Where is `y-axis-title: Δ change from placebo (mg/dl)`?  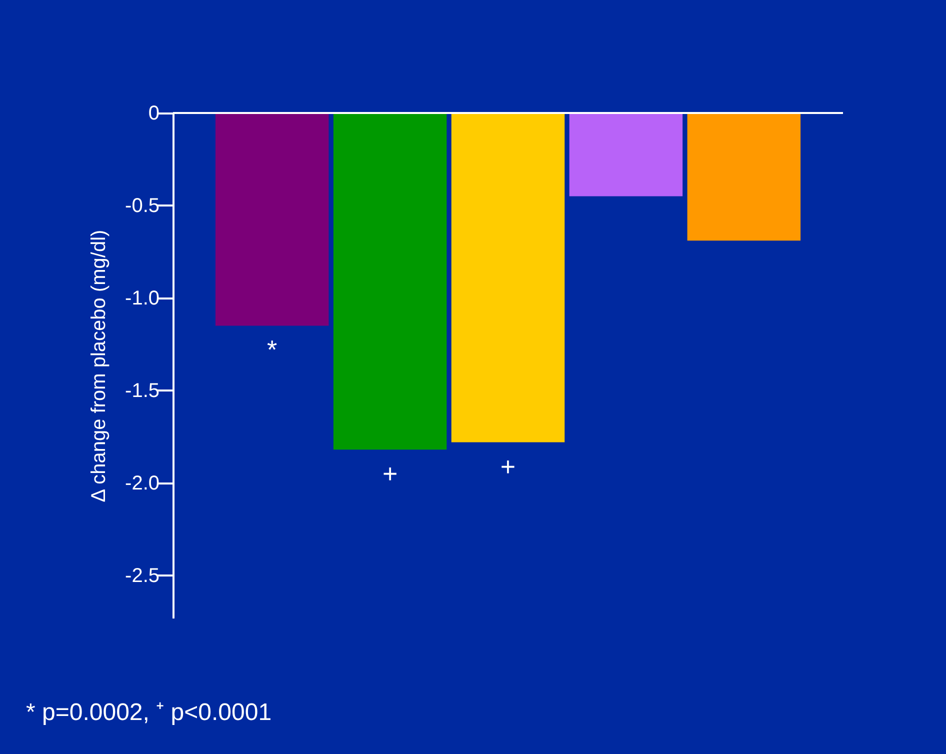 y-axis-title: Δ change from placebo (mg/dl) is located at coordinates (99, 366).